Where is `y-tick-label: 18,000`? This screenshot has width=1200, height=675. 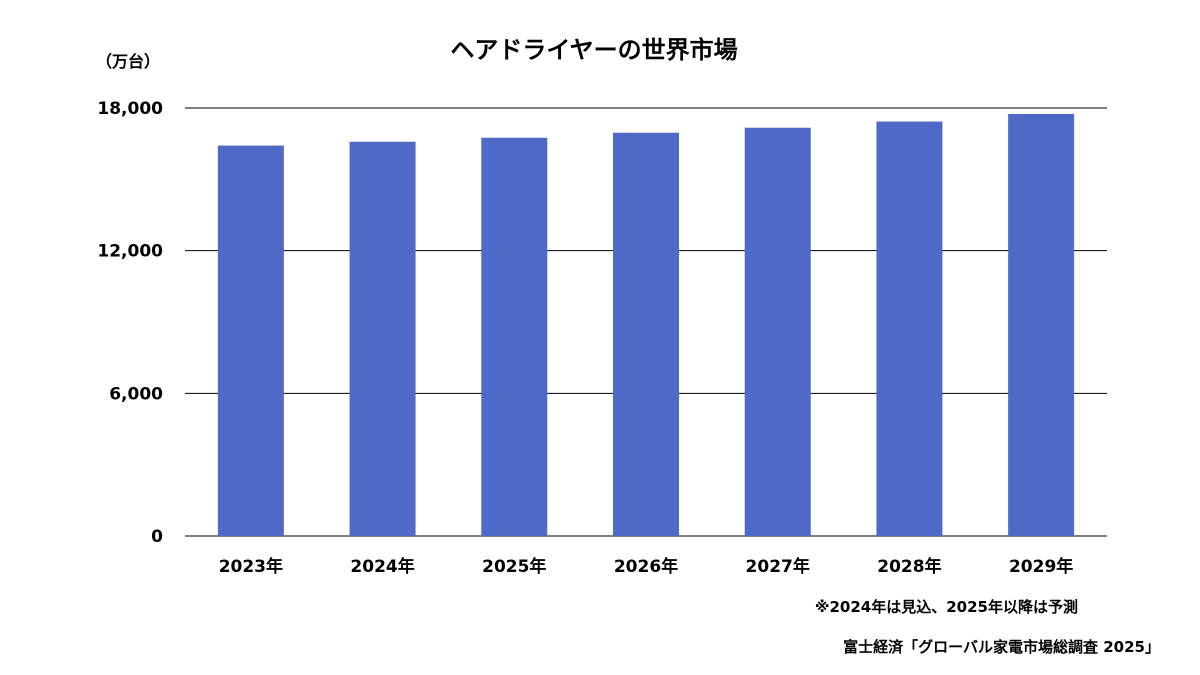 y-tick-label: 18,000 is located at coordinates (130, 109).